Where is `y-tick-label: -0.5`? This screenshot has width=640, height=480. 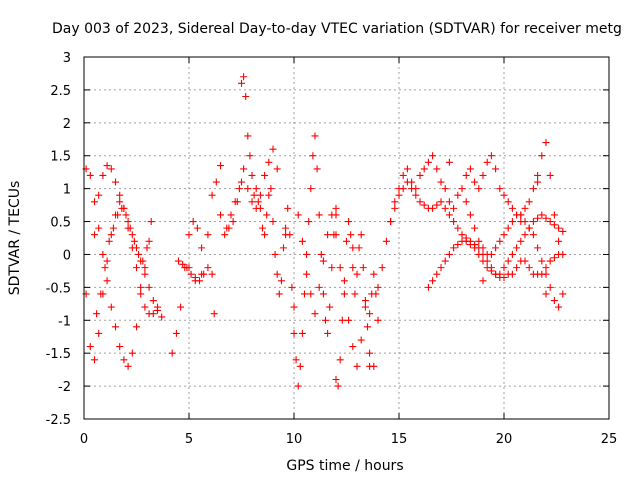 y-tick-label: -0.5 is located at coordinates (58, 288).